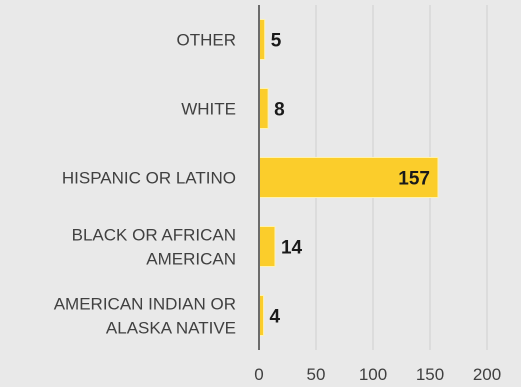 The width and height of the screenshot is (521, 387). Describe the element at coordinates (414, 179) in the screenshot. I see `data-label: 157` at that location.